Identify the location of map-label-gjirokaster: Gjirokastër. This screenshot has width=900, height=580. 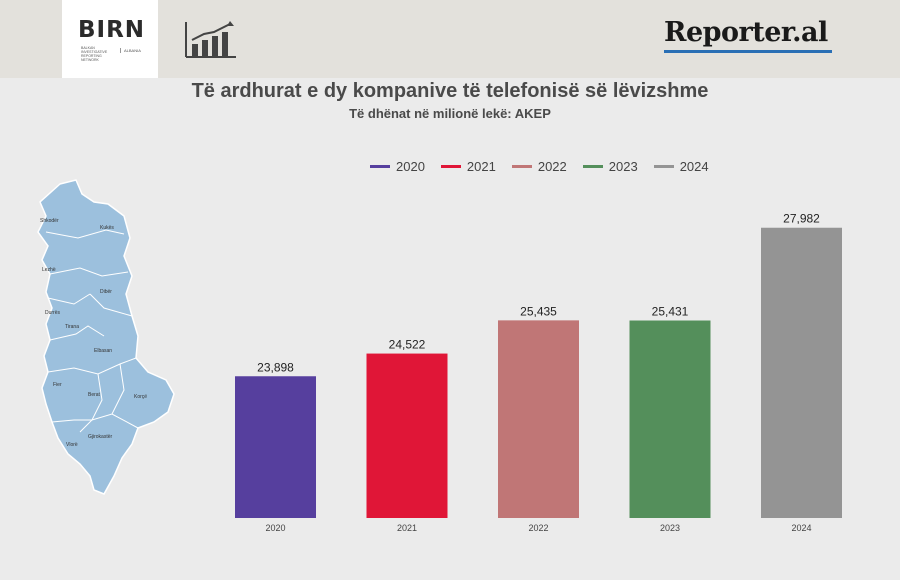
(100, 437).